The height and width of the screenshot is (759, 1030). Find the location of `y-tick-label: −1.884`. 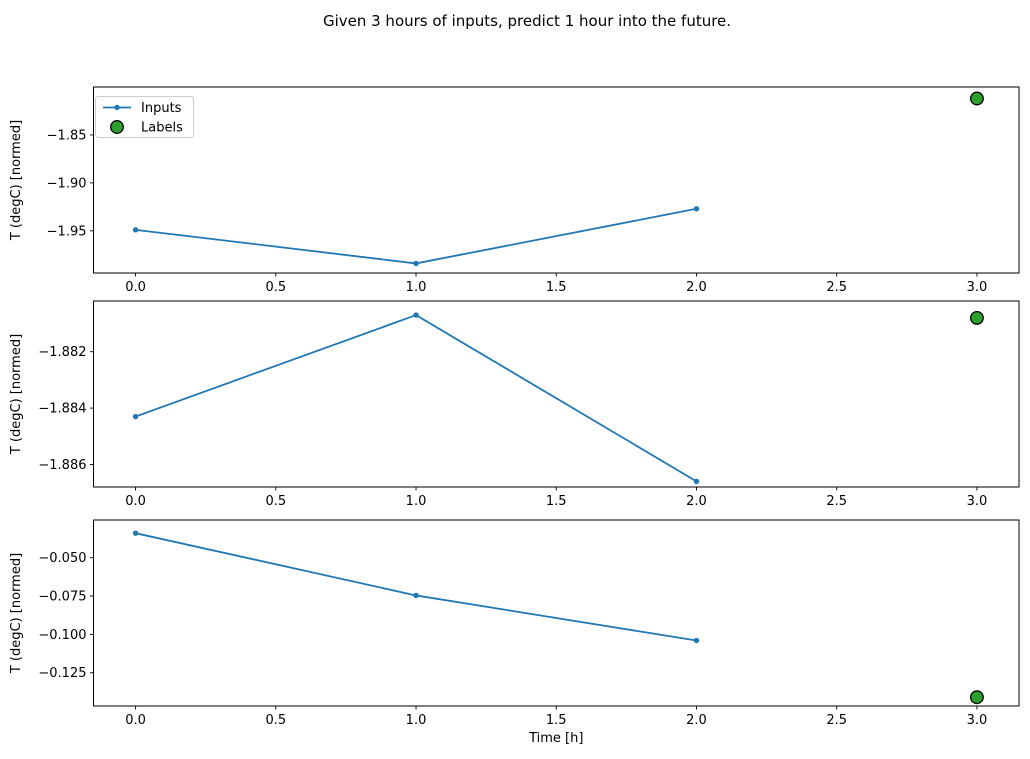

y-tick-label: −1.884 is located at coordinates (62, 409).